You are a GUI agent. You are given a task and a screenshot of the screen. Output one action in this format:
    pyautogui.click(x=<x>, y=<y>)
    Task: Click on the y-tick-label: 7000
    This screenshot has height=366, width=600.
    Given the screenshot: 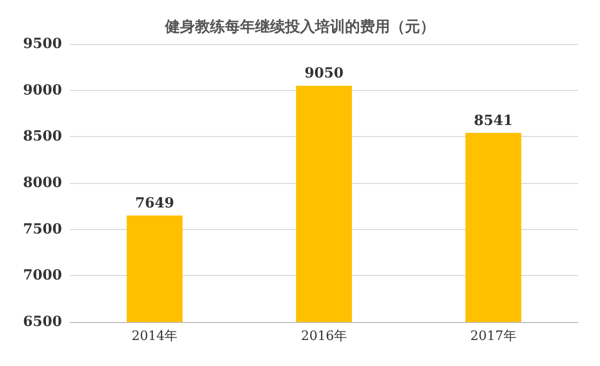 What is the action you would take?
    pyautogui.click(x=42, y=276)
    